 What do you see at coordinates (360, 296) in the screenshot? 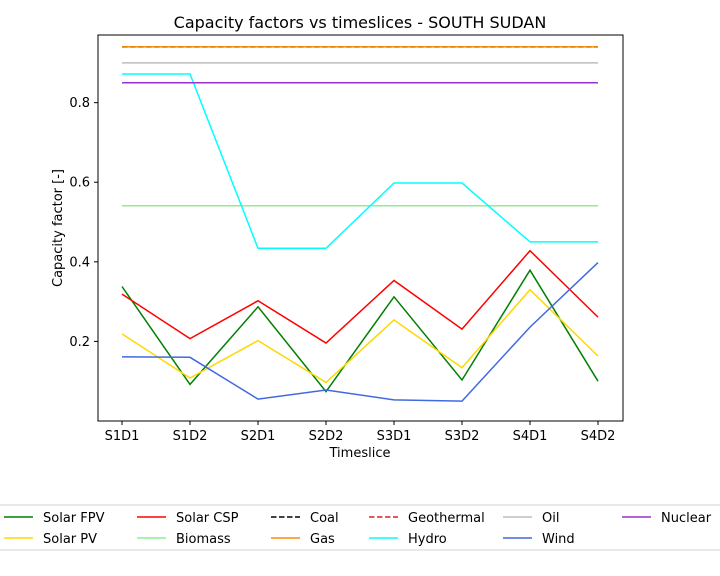
I see `series-line-solar-csp` at bounding box center [360, 296].